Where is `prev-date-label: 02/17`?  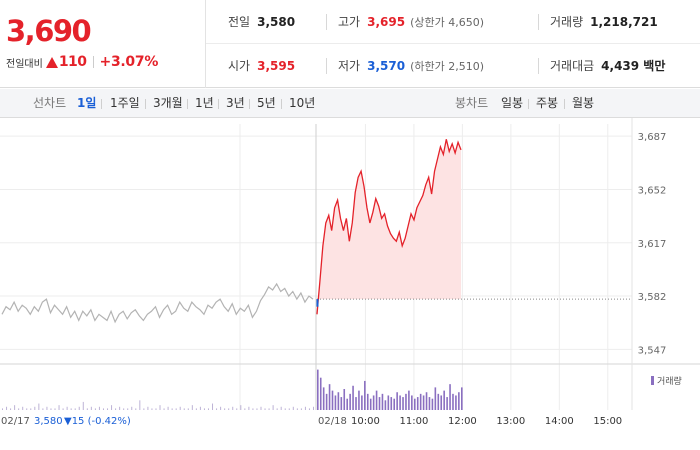 prev-date-label: 02/17 is located at coordinates (15, 421).